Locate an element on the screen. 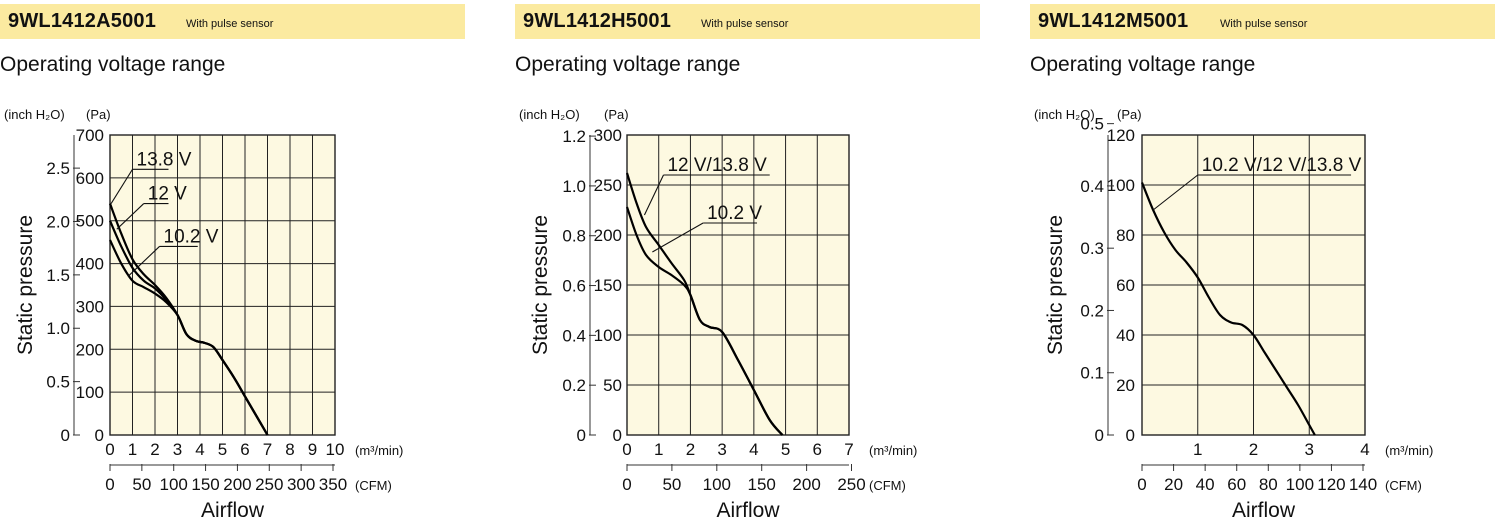 Image resolution: width=1498 pixels, height=523 pixels. x-tick-label-cfm: 80 is located at coordinates (1268, 484).